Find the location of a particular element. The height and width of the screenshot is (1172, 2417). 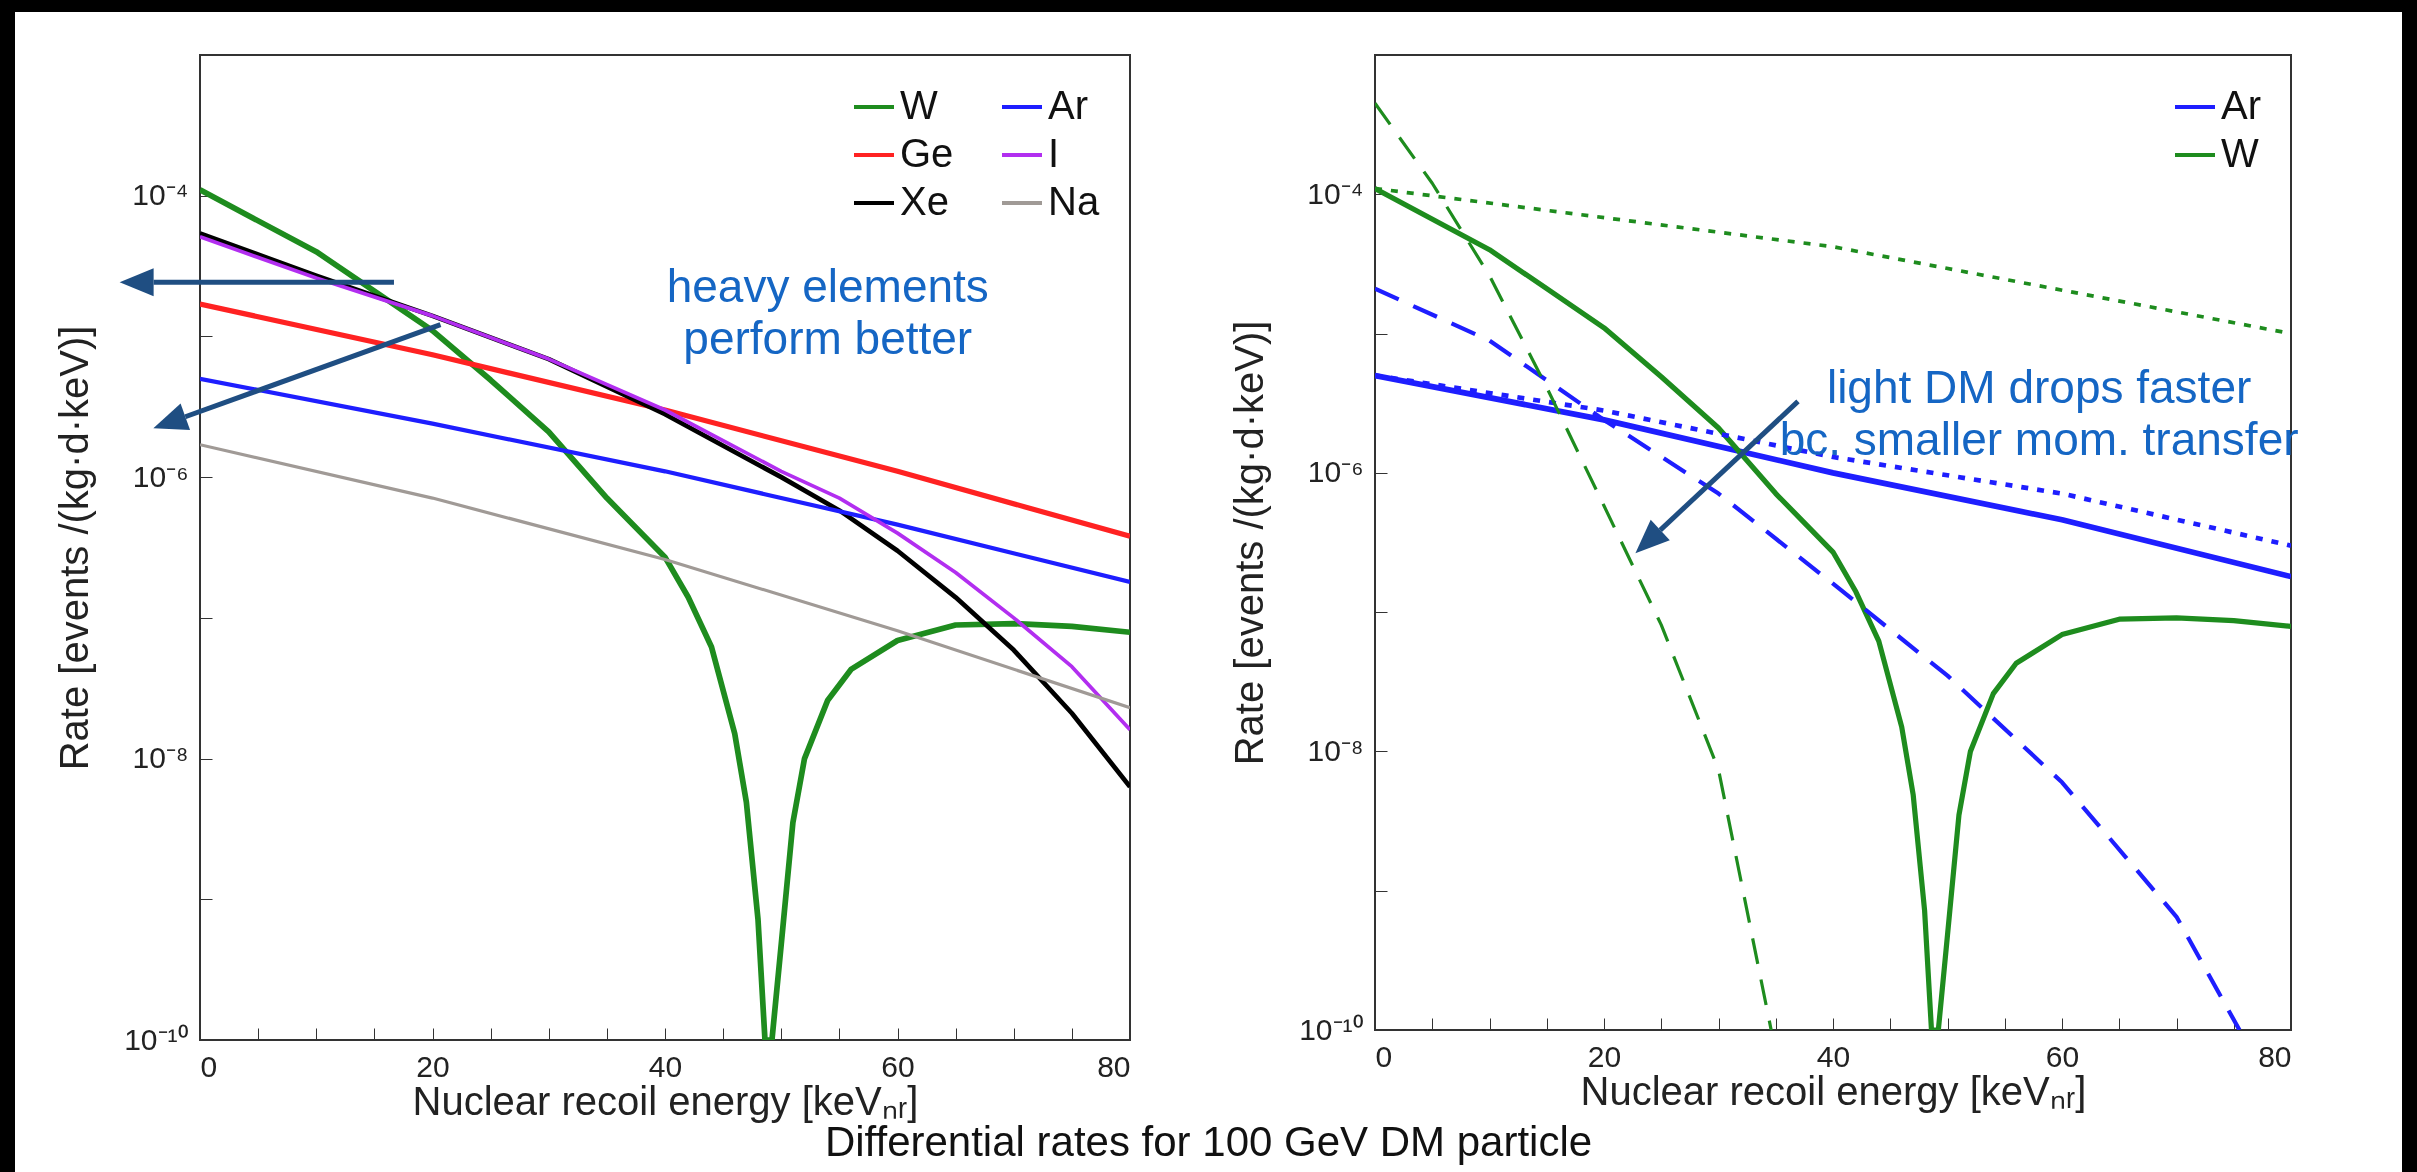

x-tick-label: 40 is located at coordinates (665, 1066).